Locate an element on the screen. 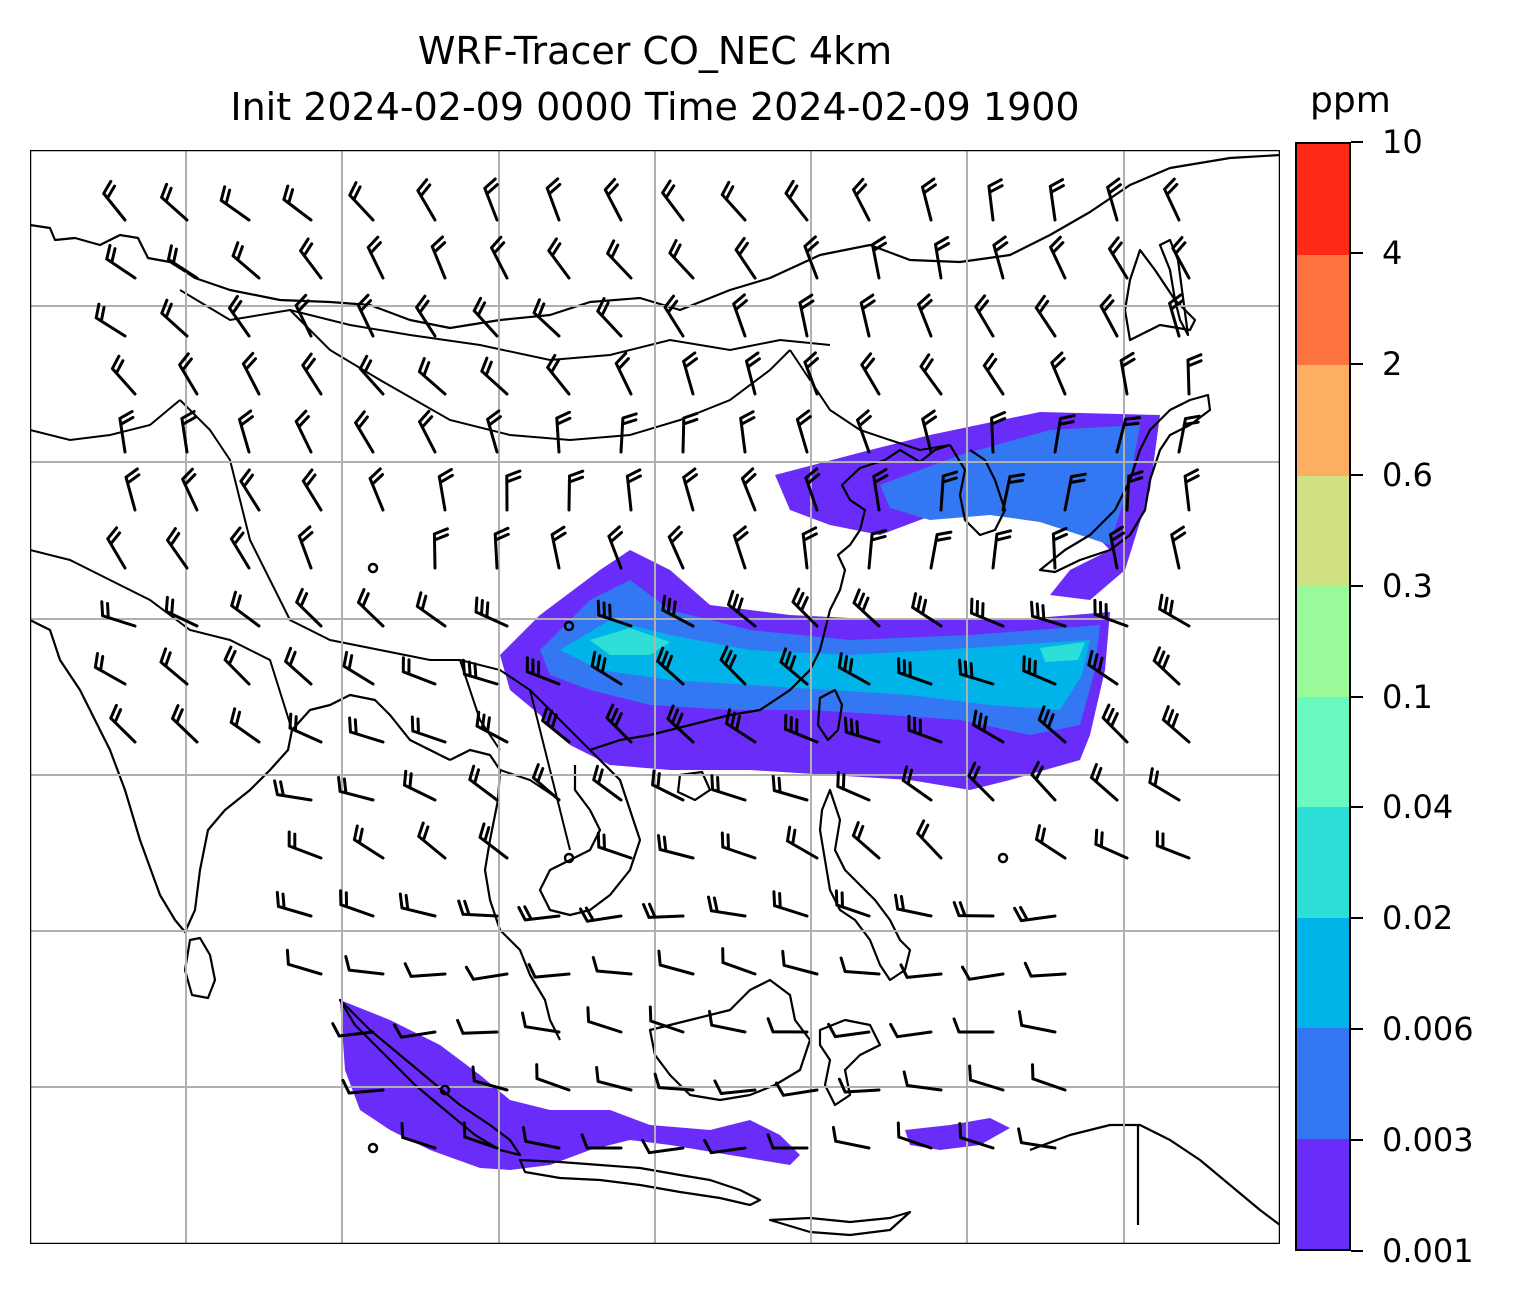 The height and width of the screenshot is (1306, 1528). colorbar-tick-label: 0.02 is located at coordinates (1418, 918).